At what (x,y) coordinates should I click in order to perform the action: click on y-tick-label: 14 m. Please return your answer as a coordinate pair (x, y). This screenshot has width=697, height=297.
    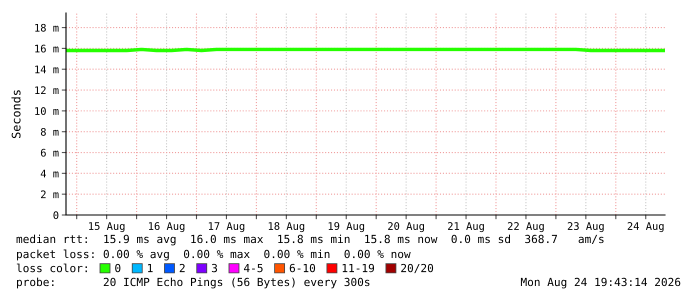
    Looking at the image, I should click on (47, 70).